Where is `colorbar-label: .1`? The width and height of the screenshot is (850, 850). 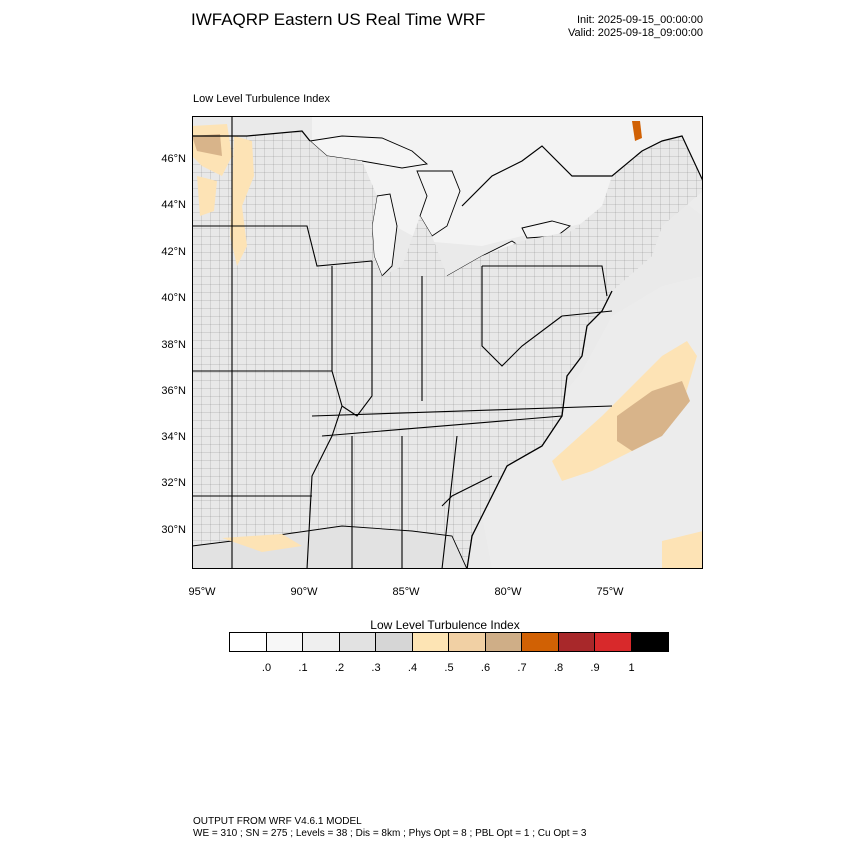
colorbar-label: .1 is located at coordinates (303, 668).